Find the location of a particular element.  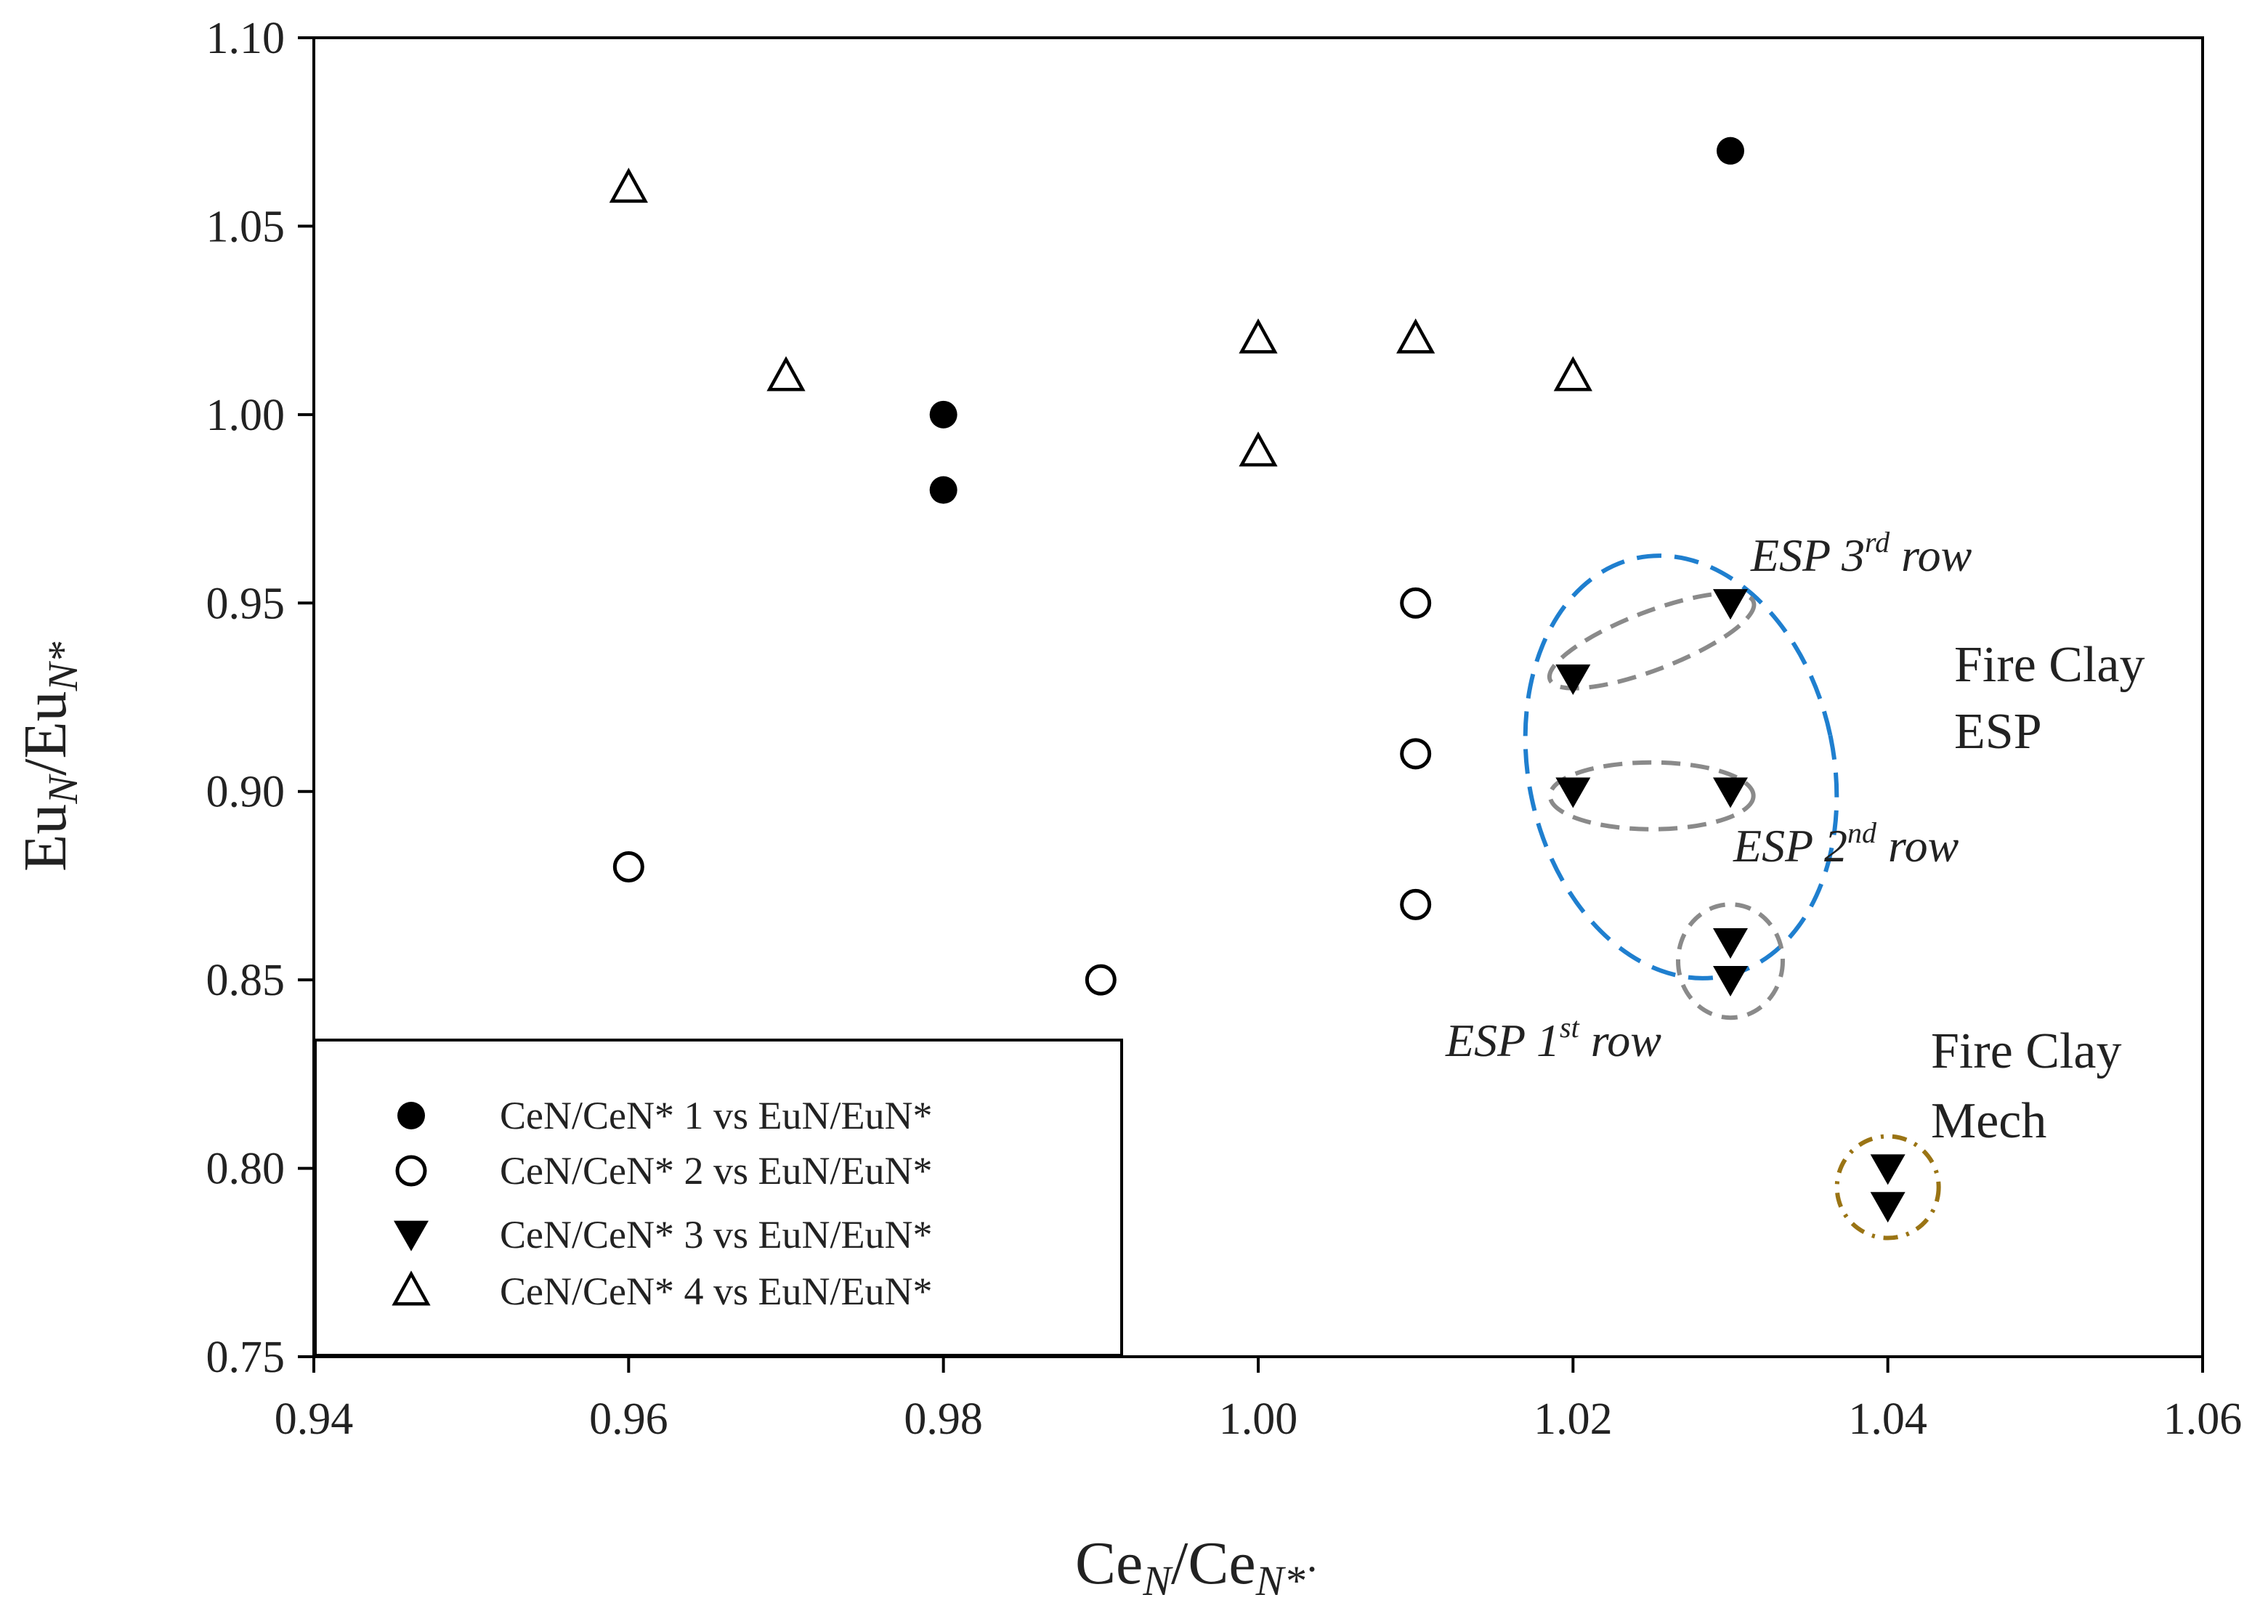

esp-group-ellipse is located at coordinates (1681, 767).